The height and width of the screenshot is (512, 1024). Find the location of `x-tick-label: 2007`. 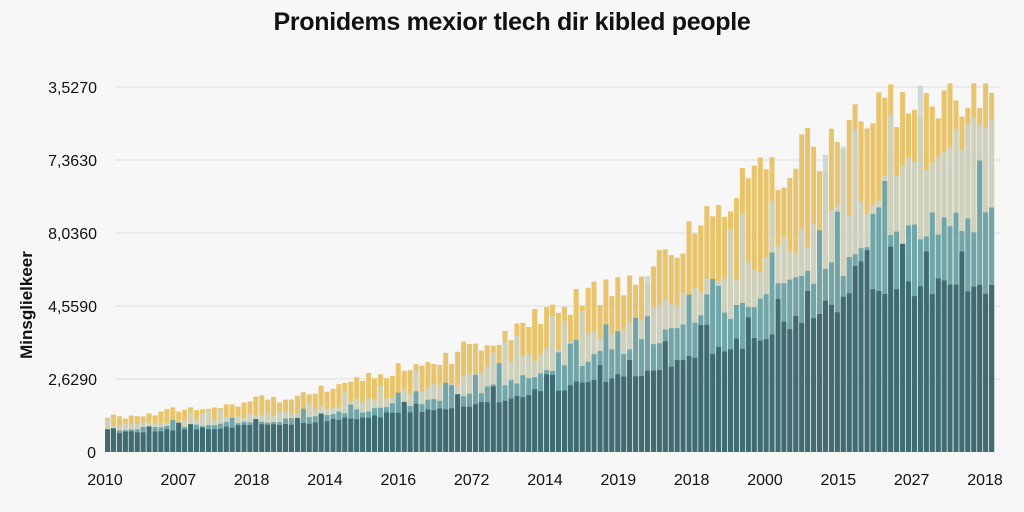

x-tick-label: 2007 is located at coordinates (179, 480).